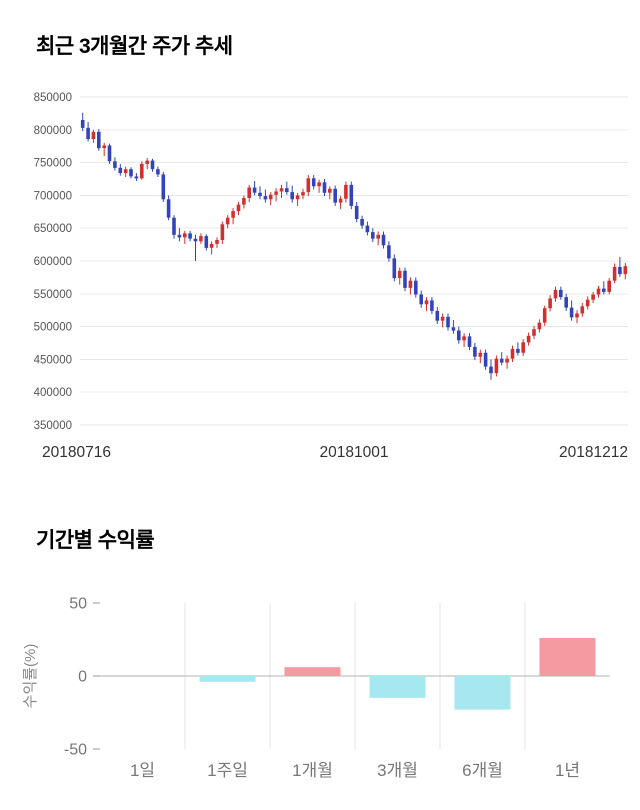  I want to click on returns-y-tick-label: 0, so click(82, 677).